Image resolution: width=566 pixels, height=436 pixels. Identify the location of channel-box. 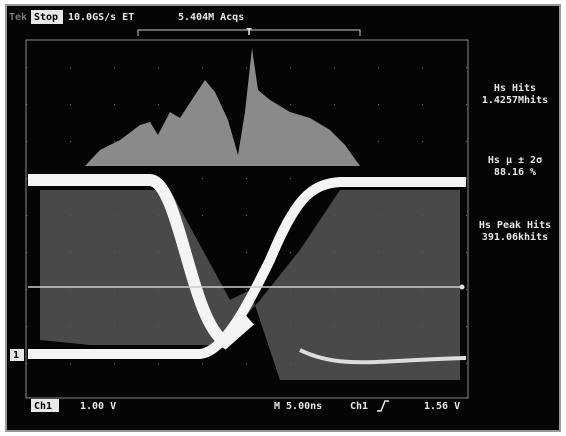
(45, 405).